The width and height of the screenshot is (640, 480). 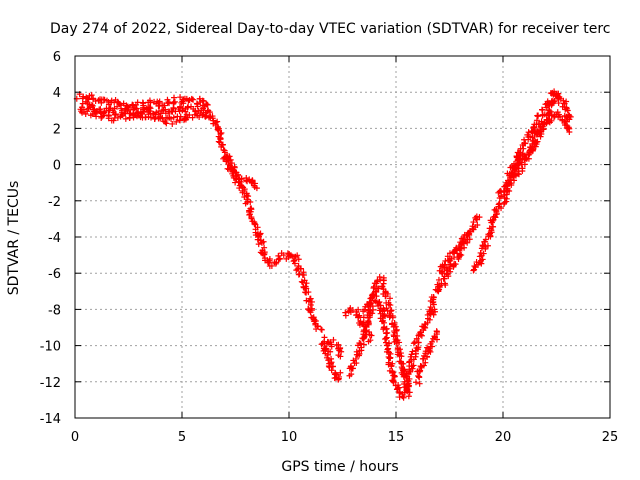 I want to click on x-axis-title: GPS time / hours, so click(x=339, y=467).